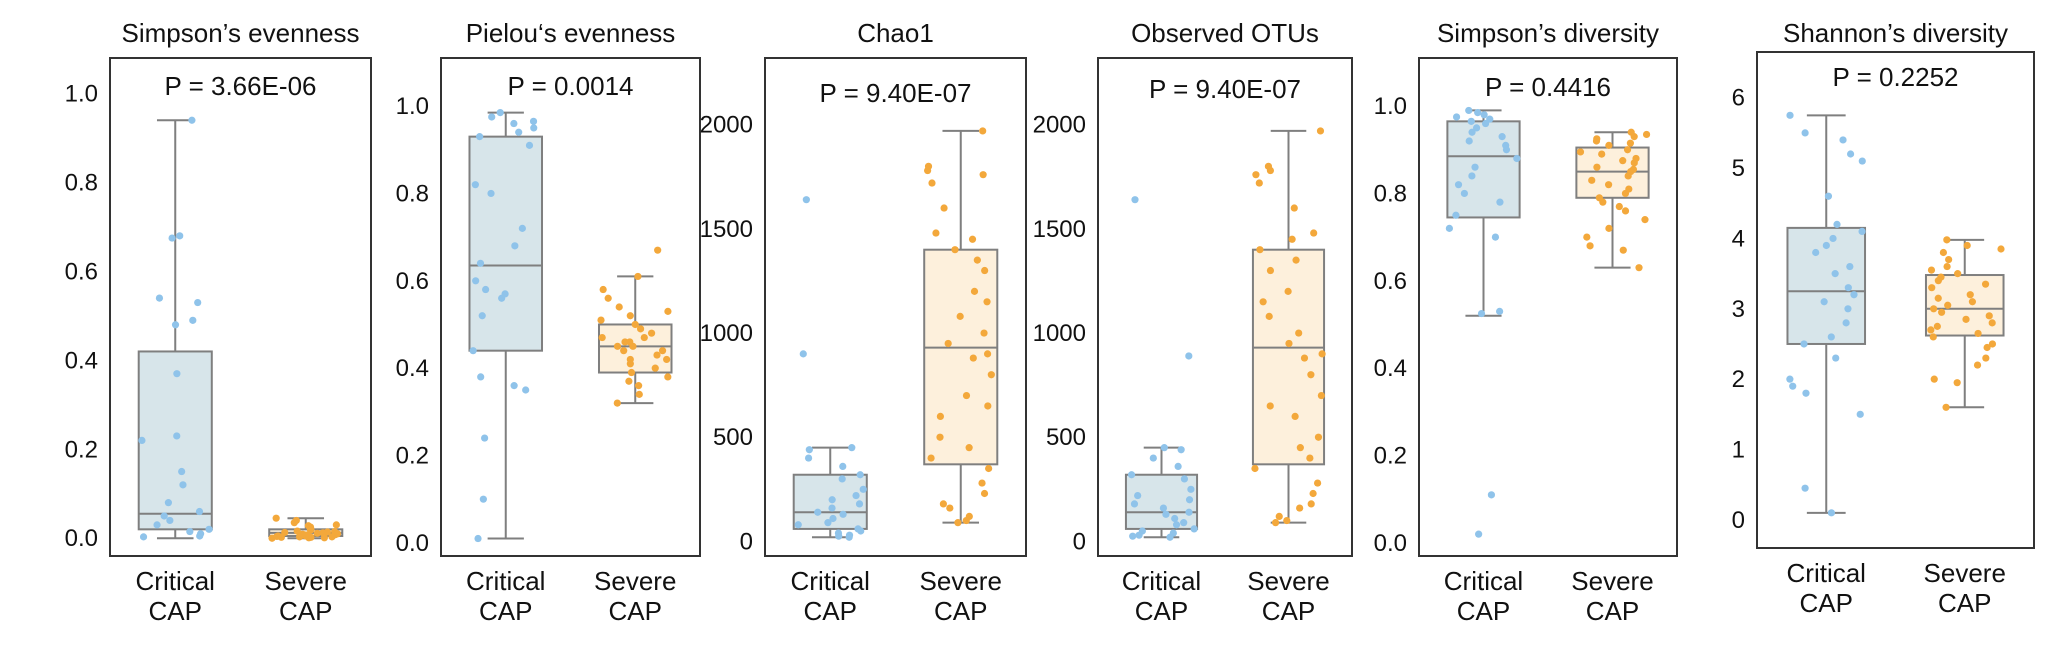 This screenshot has width=2062, height=648. What do you see at coordinates (1738, 238) in the screenshot?
I see `y-tick-label: 4` at bounding box center [1738, 238].